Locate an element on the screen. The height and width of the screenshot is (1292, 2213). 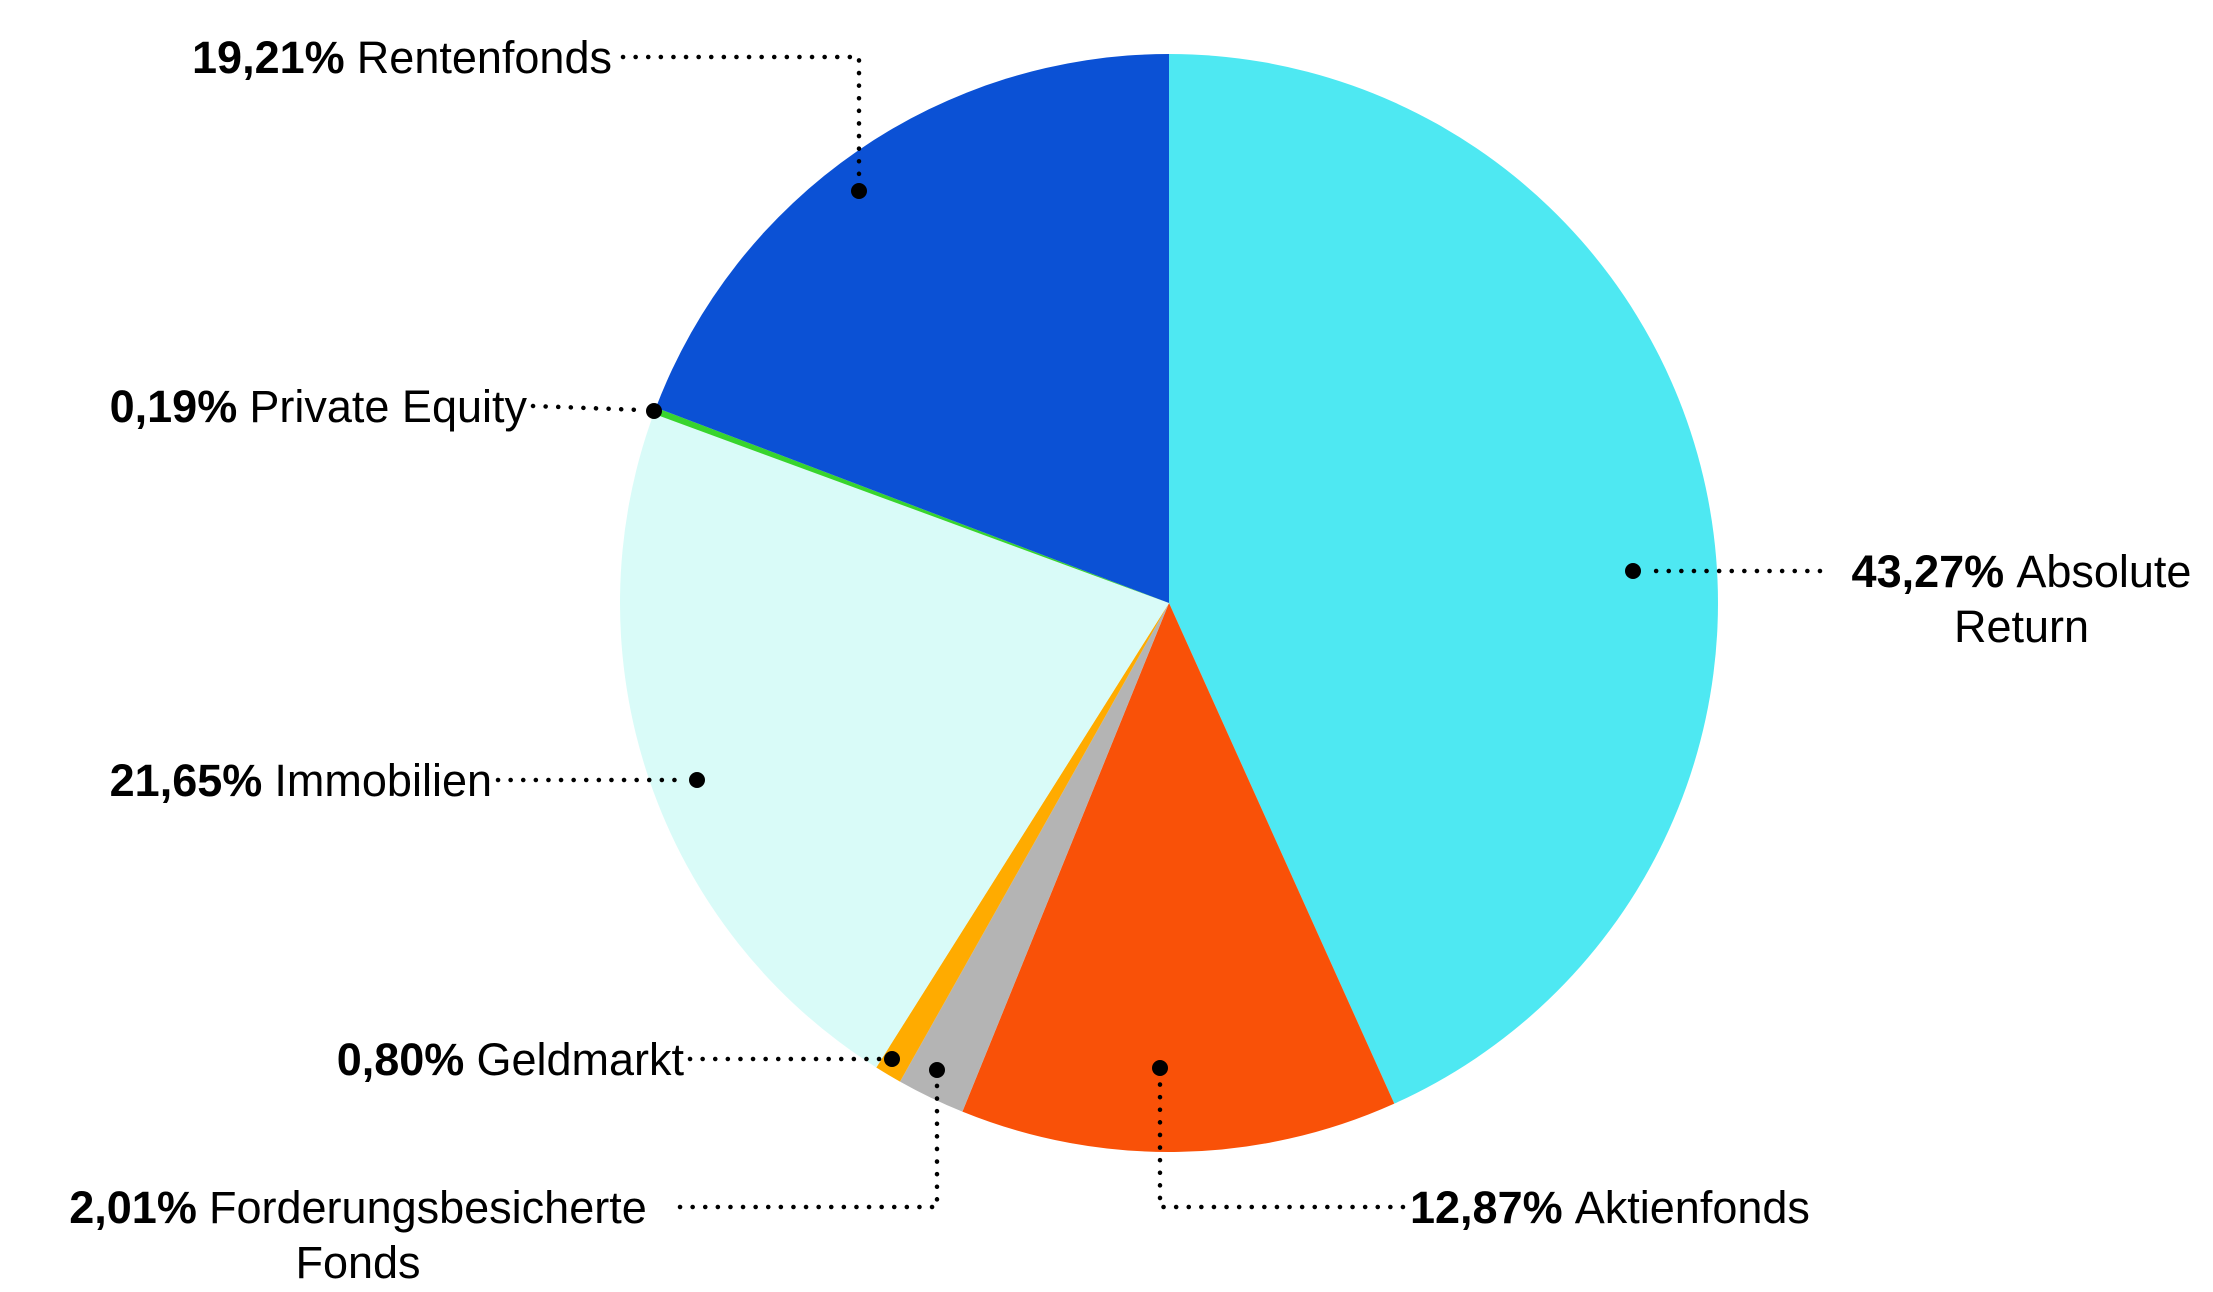
pie-slice-aktienfonds is located at coordinates (1178, 877).